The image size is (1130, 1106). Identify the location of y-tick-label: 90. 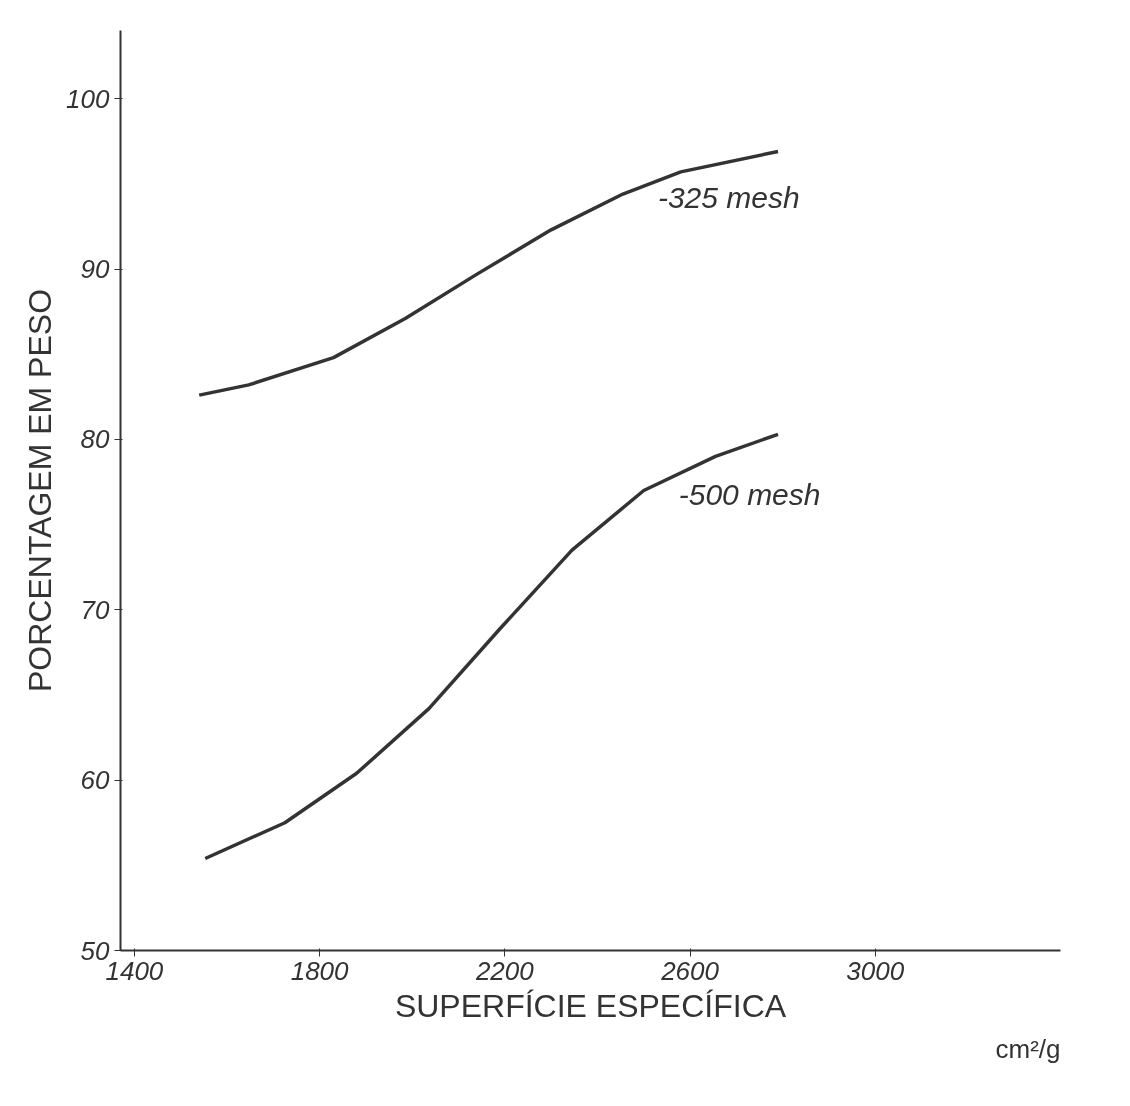
(95, 269).